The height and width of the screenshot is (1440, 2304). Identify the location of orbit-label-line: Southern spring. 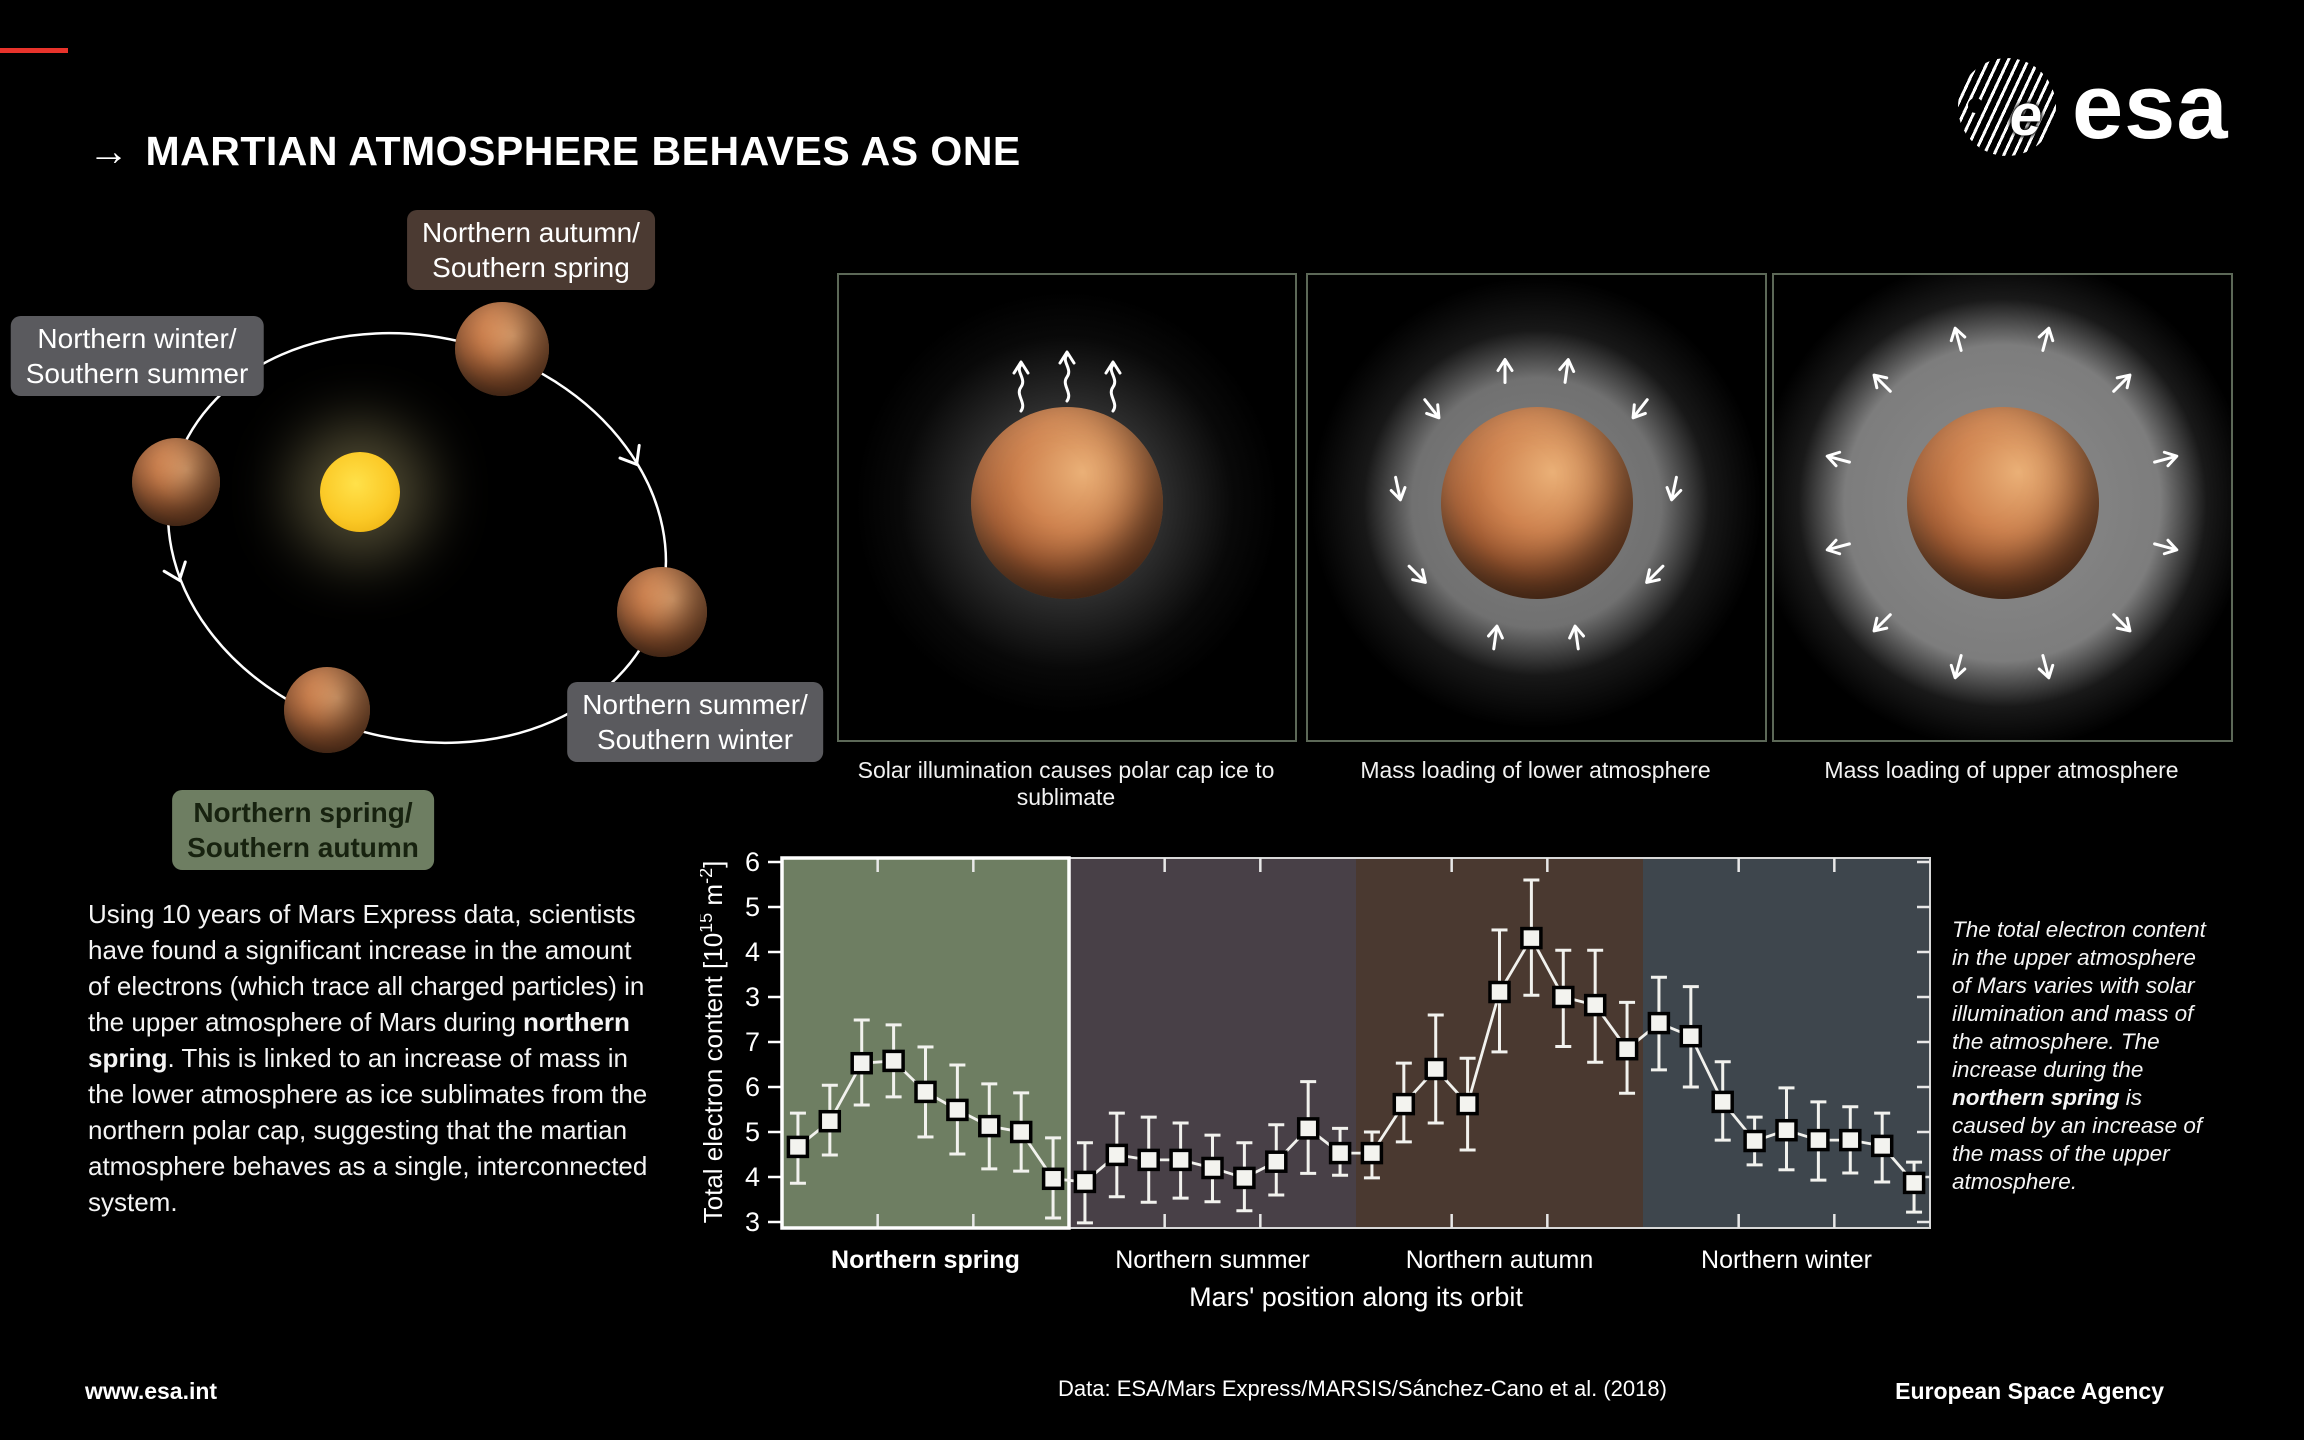
(531, 267).